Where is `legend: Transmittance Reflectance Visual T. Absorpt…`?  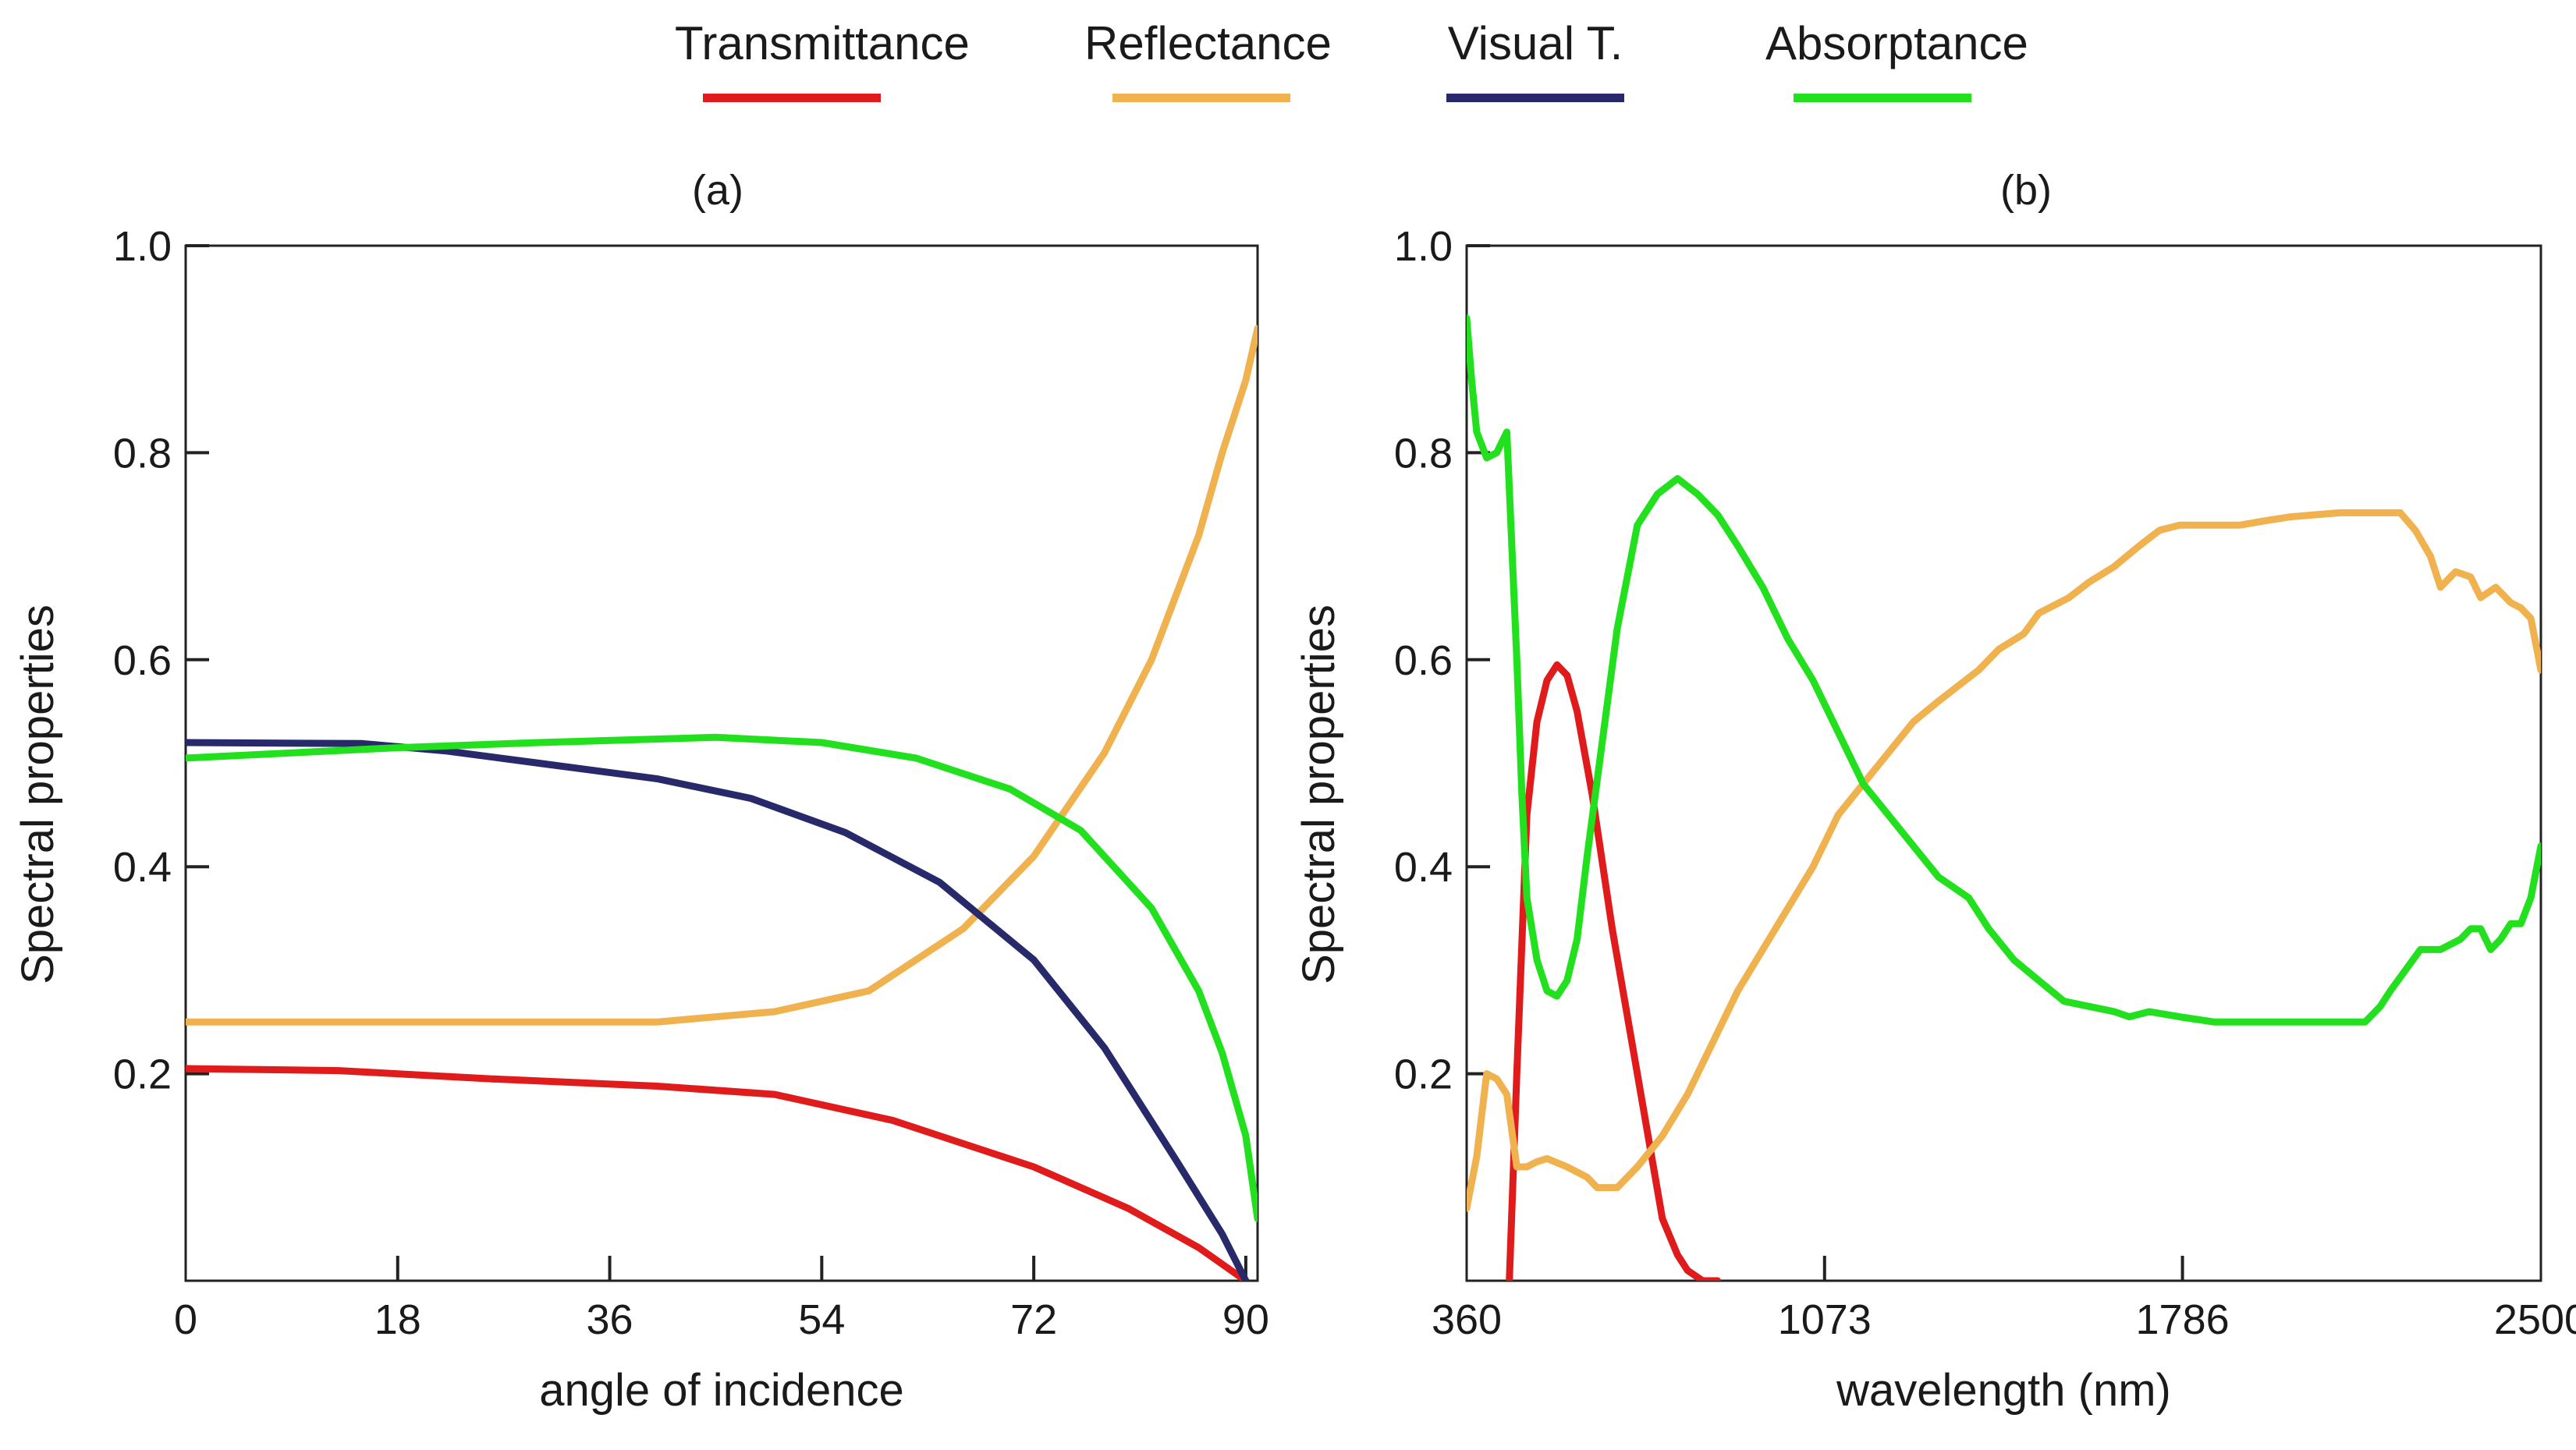 legend: Transmittance Reflectance Visual T. Absorpt… is located at coordinates (1288, 67).